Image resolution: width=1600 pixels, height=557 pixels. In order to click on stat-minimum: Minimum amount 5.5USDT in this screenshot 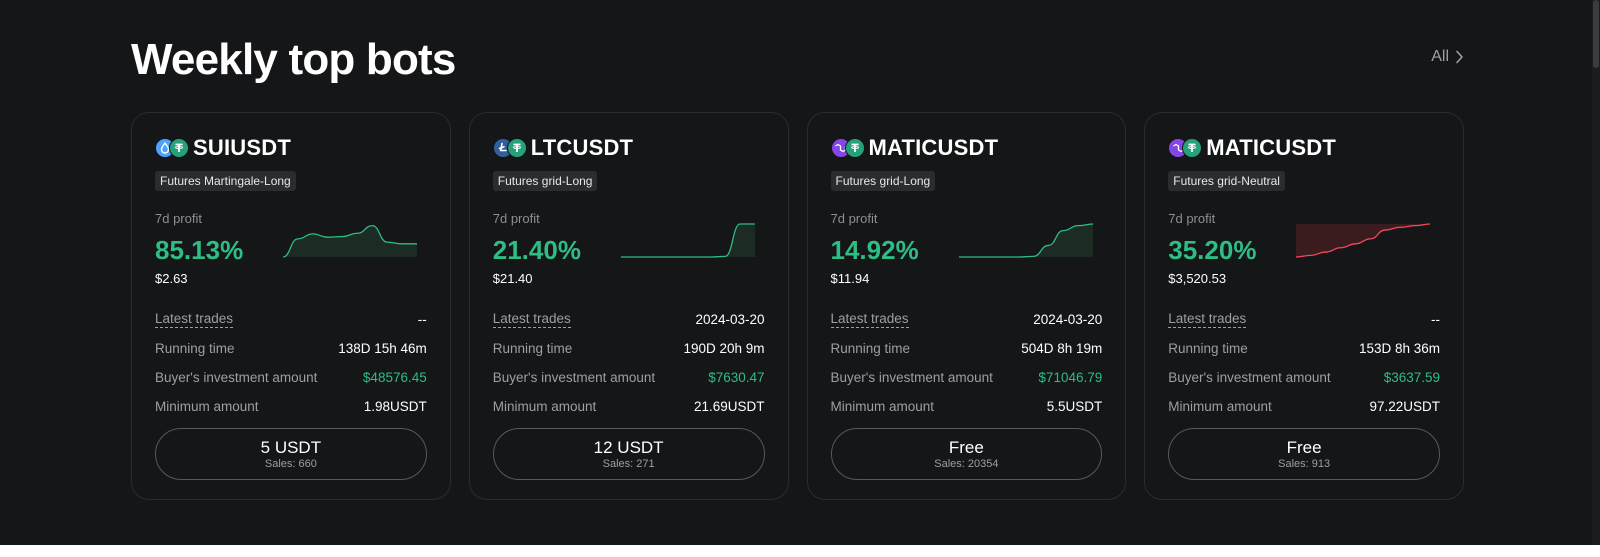, I will do `click(967, 406)`.